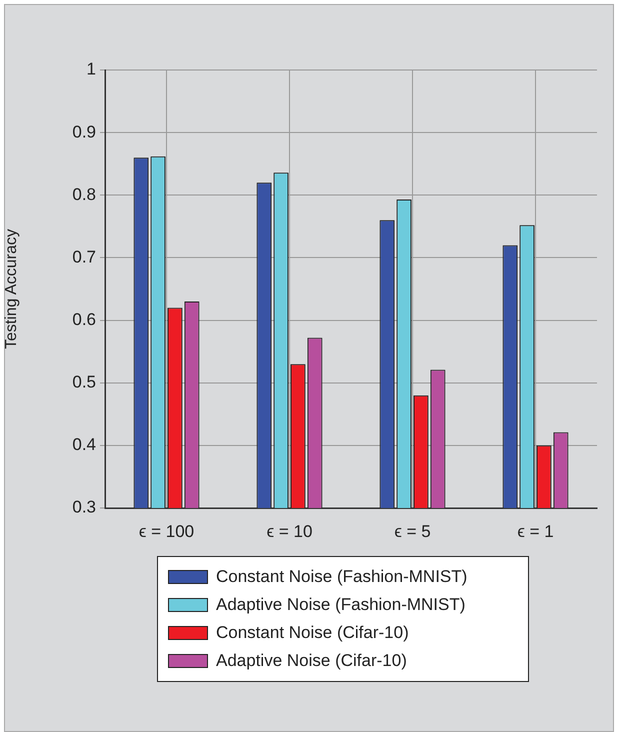 The height and width of the screenshot is (732, 617). I want to click on legend-label: Constant Noise (Cifar-10), so click(312, 633).